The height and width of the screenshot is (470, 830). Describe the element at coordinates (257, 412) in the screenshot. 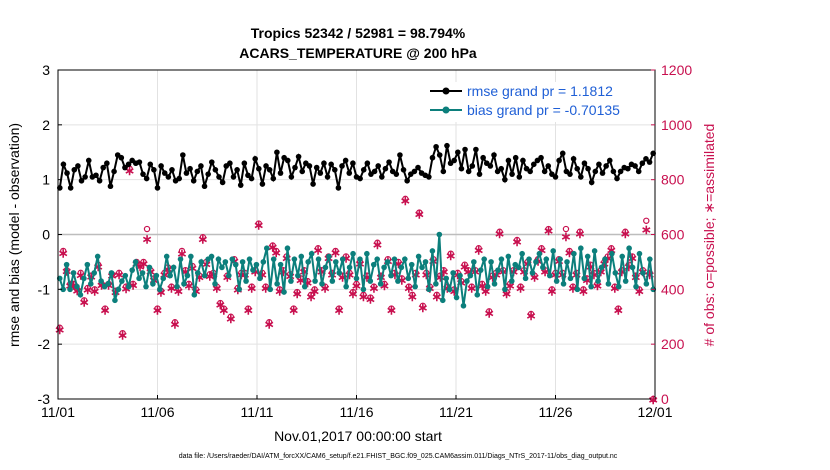

I see `x-tick-label: 11/11` at that location.